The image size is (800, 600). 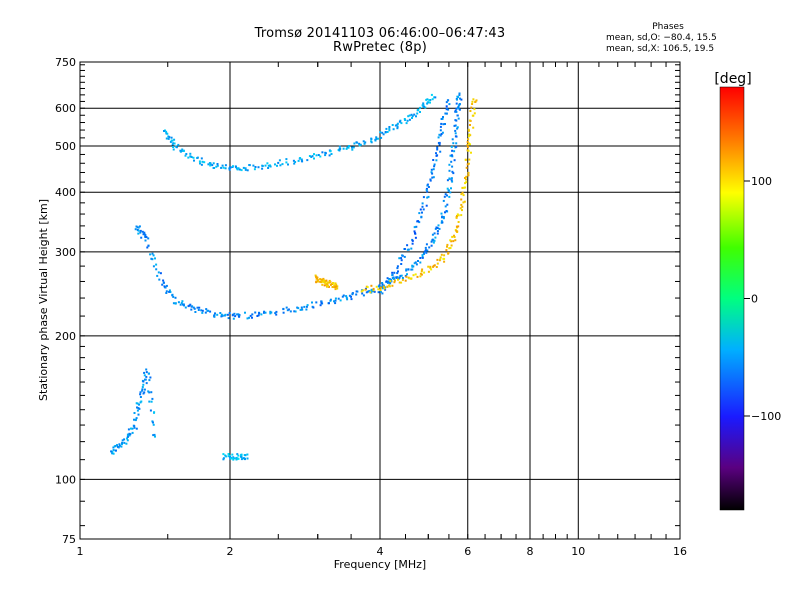 I want to click on x-tick-label: 4, so click(x=380, y=551).